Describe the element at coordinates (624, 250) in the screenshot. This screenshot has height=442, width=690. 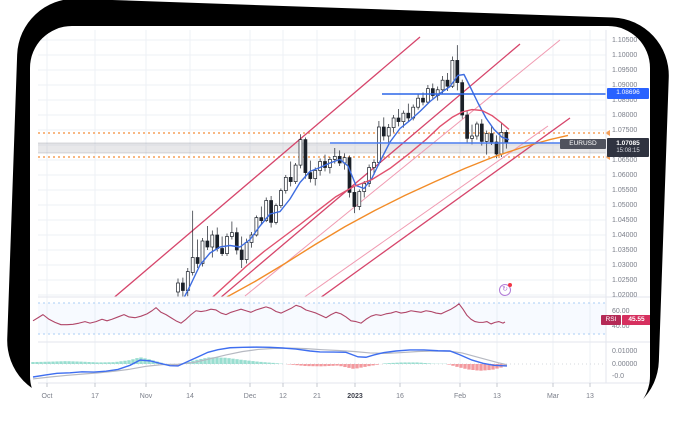
I see `price-axis-label: 1.03500` at that location.